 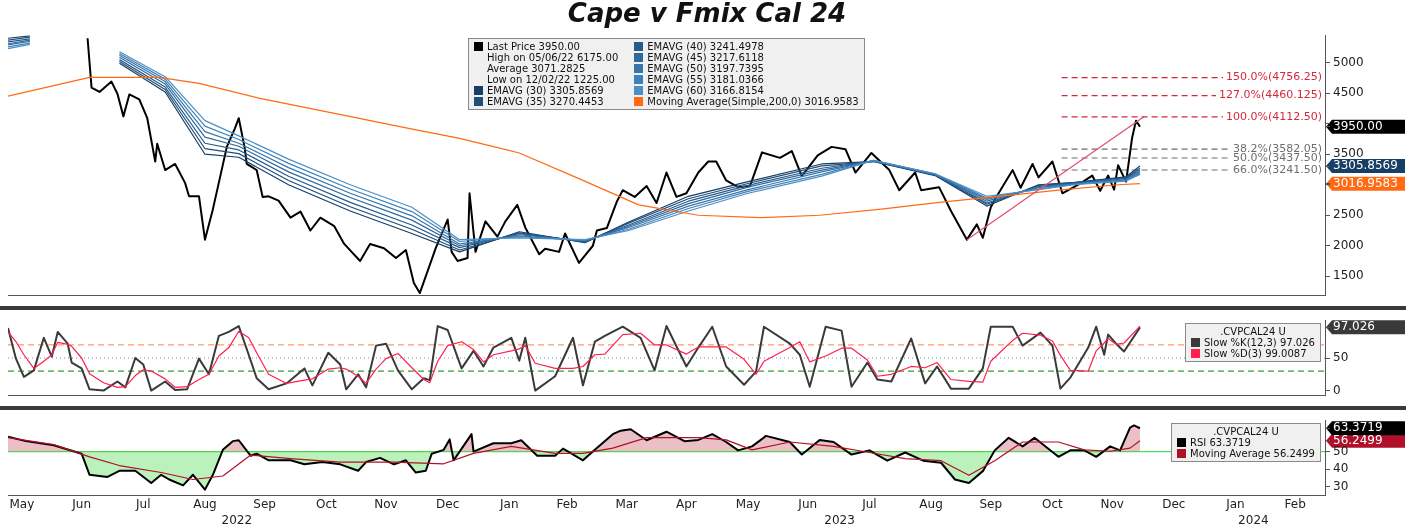 What do you see at coordinates (1358, 427) in the screenshot?
I see `y-tick-label: 63.3719` at bounding box center [1358, 427].